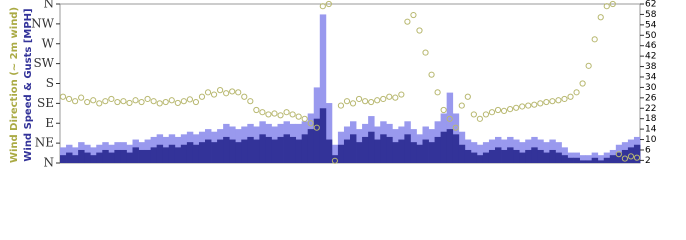 This screenshot has width=686, height=240. What do you see at coordinates (49, 123) in the screenshot?
I see `y2-tick-label: E` at bounding box center [49, 123].